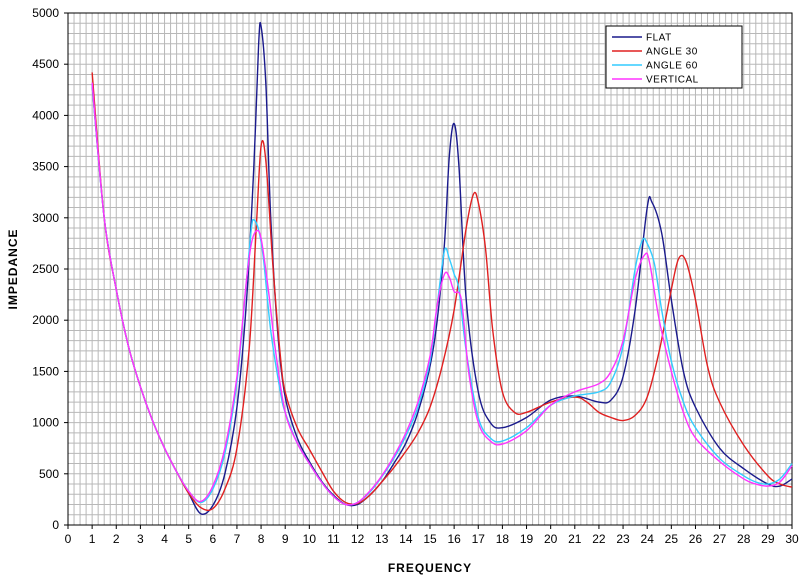 The image size is (800, 582). I want to click on y-axis-ticks: 0 500 1000 1500 2000 2500 3000 3500 4000 4500 5000, so click(50, 269).